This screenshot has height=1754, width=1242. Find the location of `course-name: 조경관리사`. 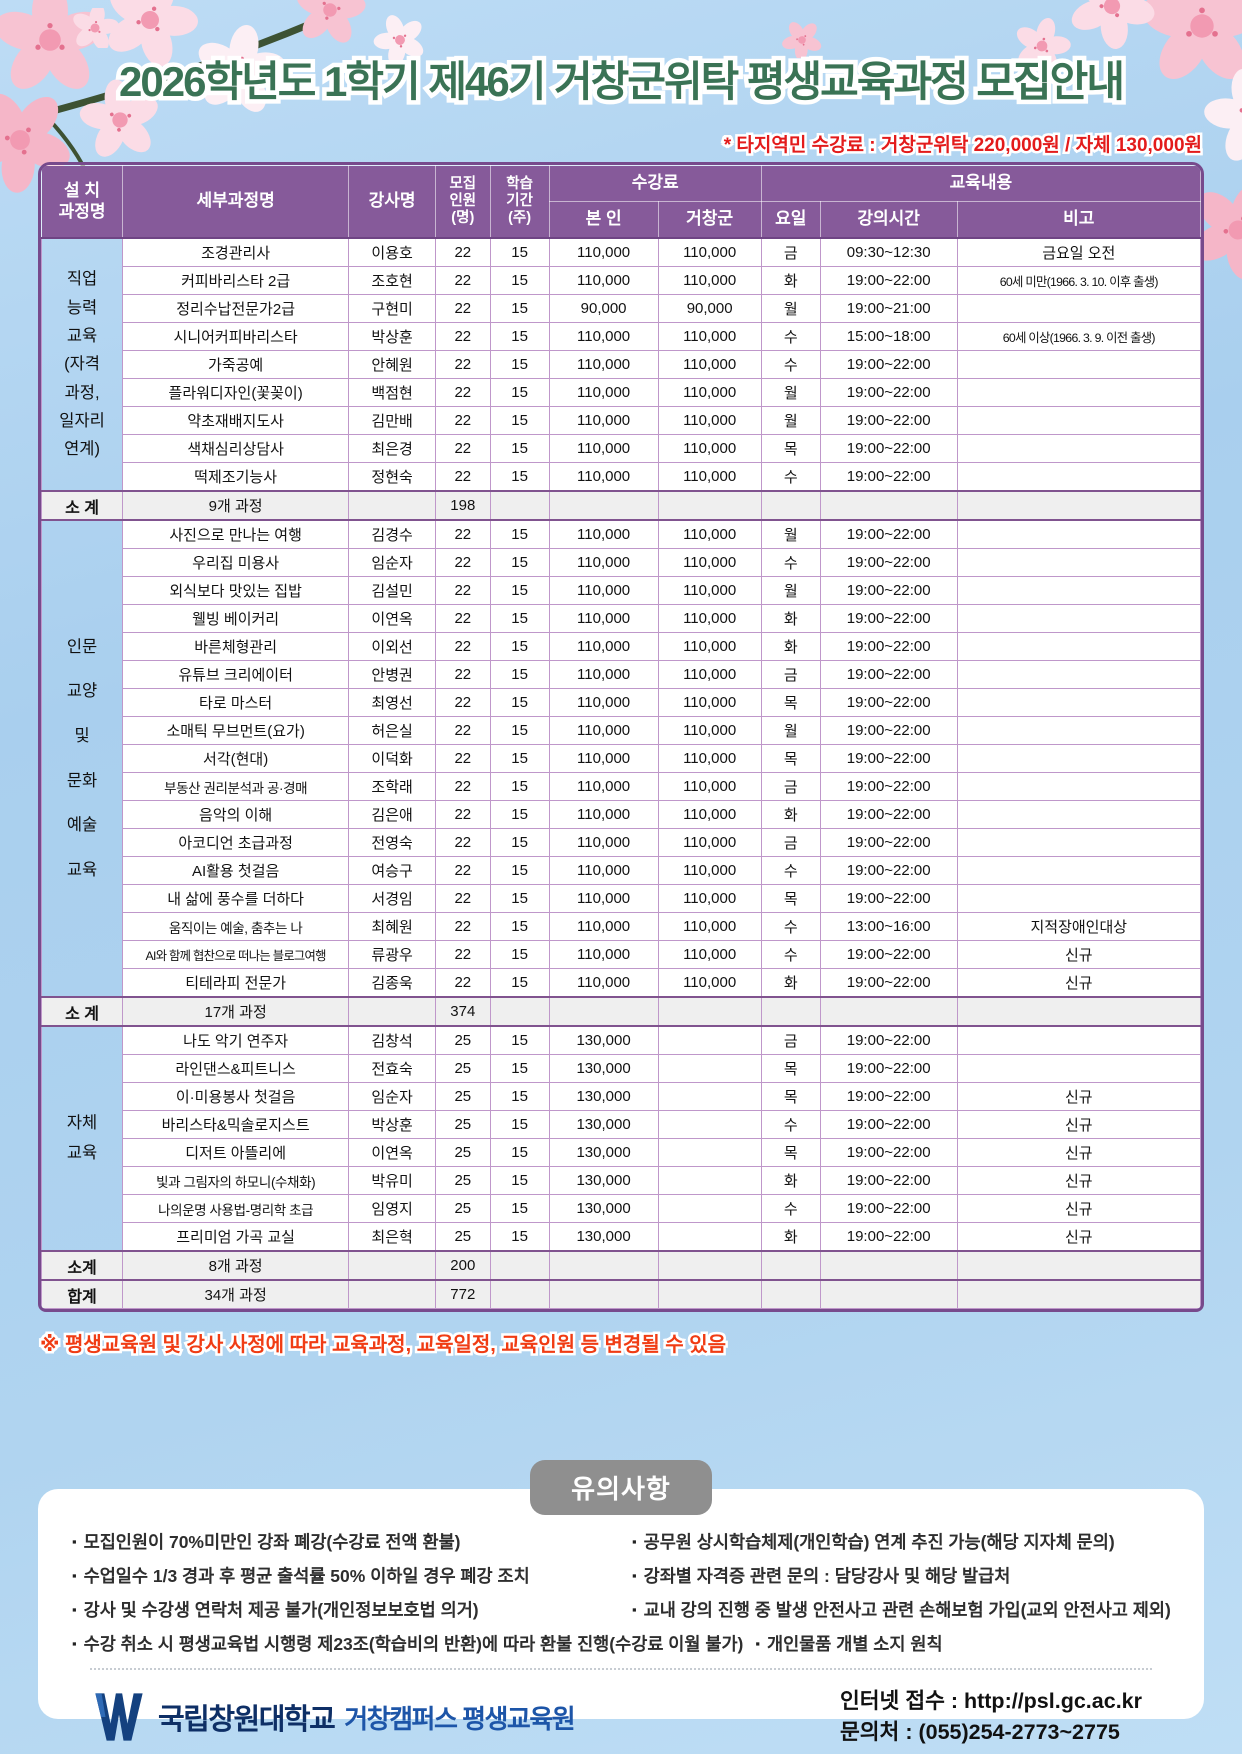

course-name: 조경관리사 is located at coordinates (236, 252).